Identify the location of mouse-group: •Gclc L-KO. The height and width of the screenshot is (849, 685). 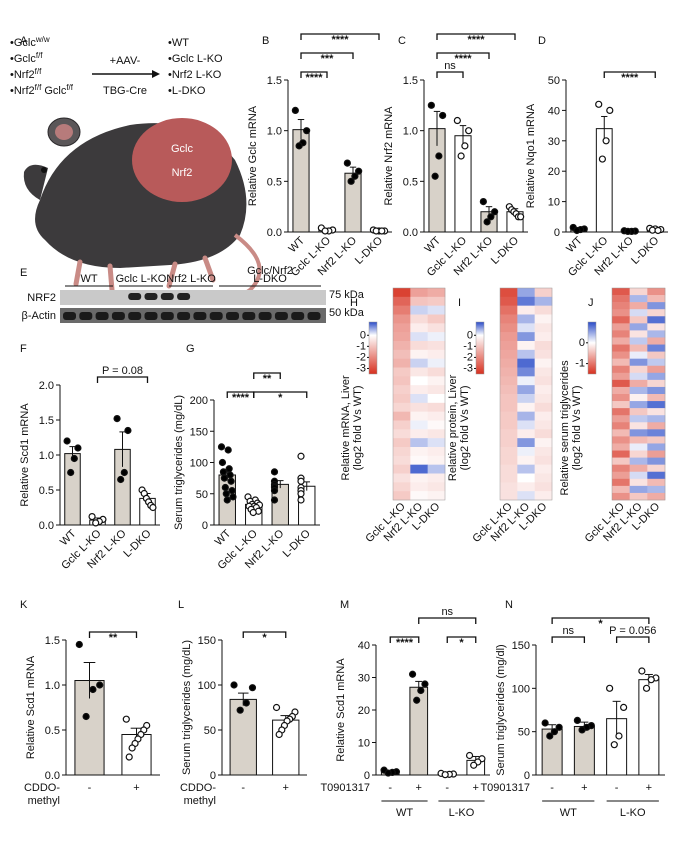
(195, 59).